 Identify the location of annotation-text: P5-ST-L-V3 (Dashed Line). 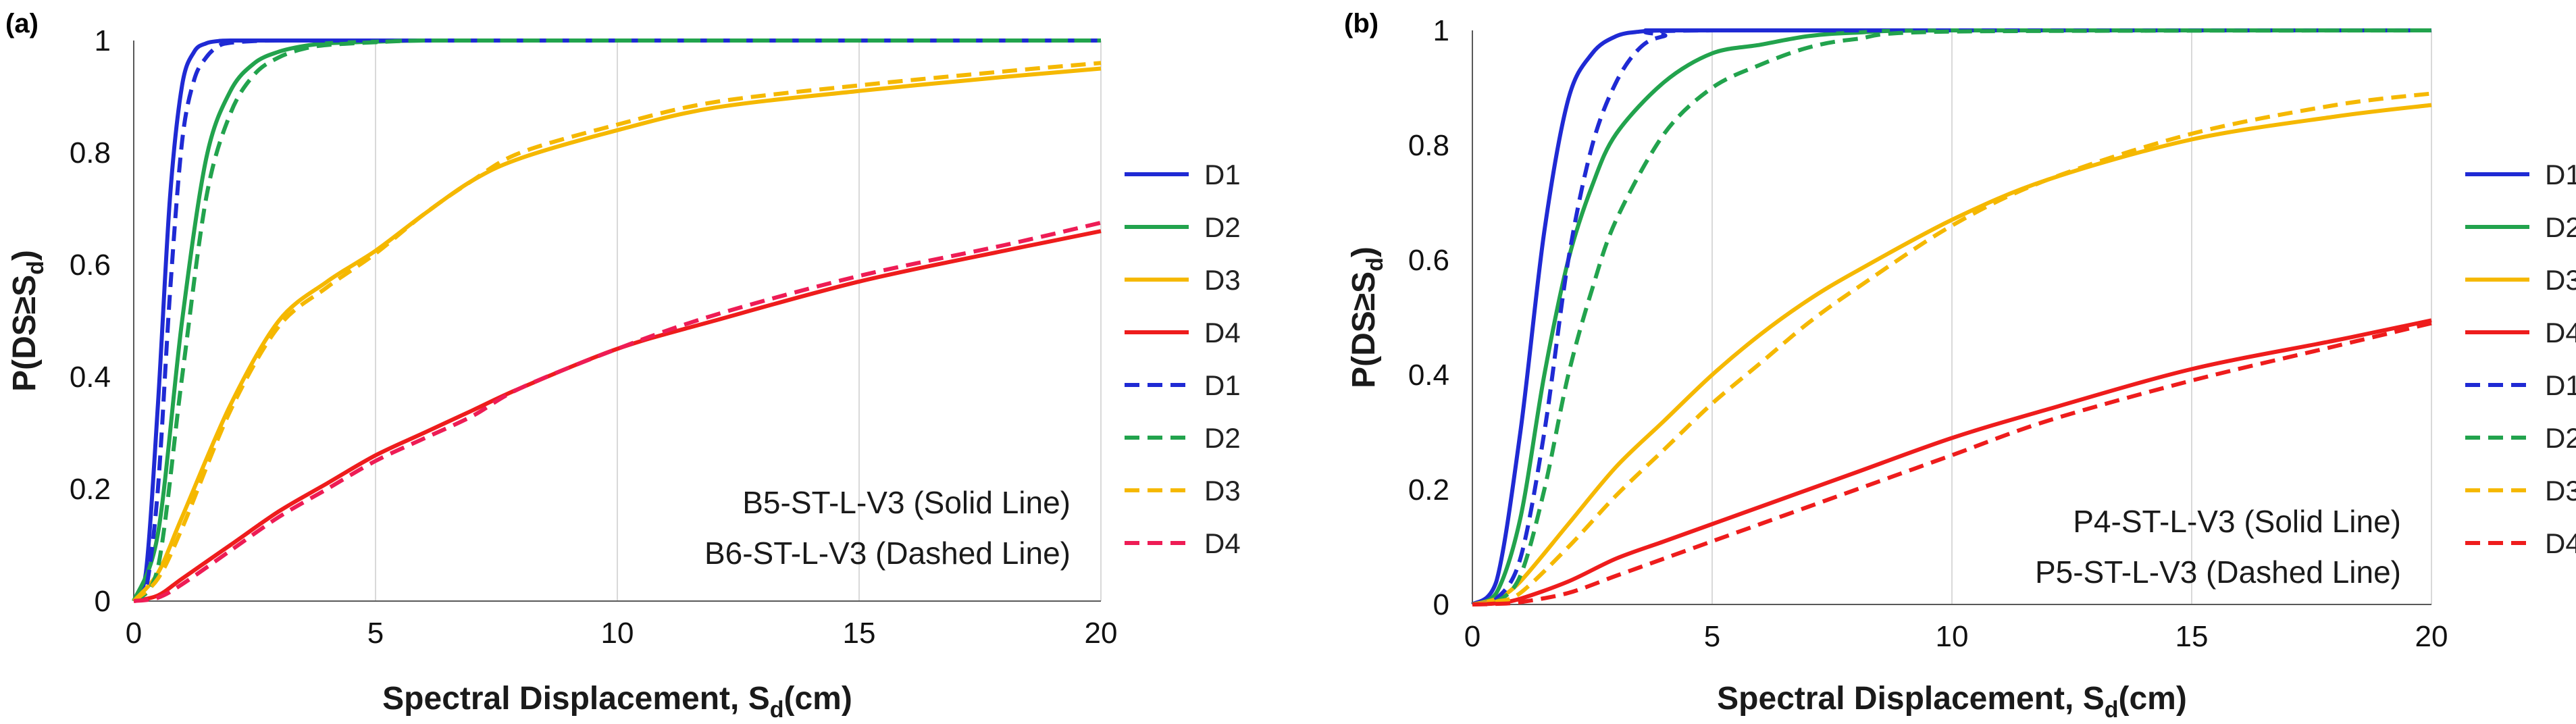
(2218, 572).